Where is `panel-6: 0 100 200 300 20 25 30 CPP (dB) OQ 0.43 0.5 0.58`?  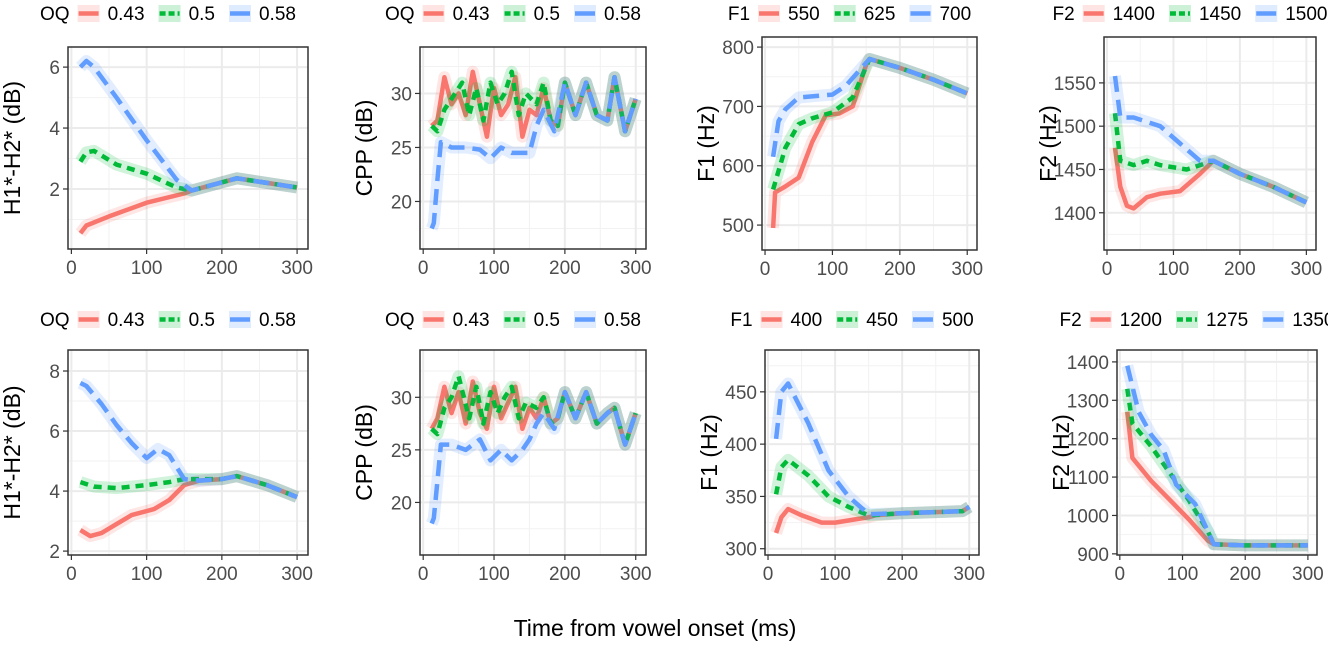
panel-6: 0 100 200 300 20 25 30 CPP (dB) OQ 0.43 0.5 0.58 is located at coordinates (501, 447).